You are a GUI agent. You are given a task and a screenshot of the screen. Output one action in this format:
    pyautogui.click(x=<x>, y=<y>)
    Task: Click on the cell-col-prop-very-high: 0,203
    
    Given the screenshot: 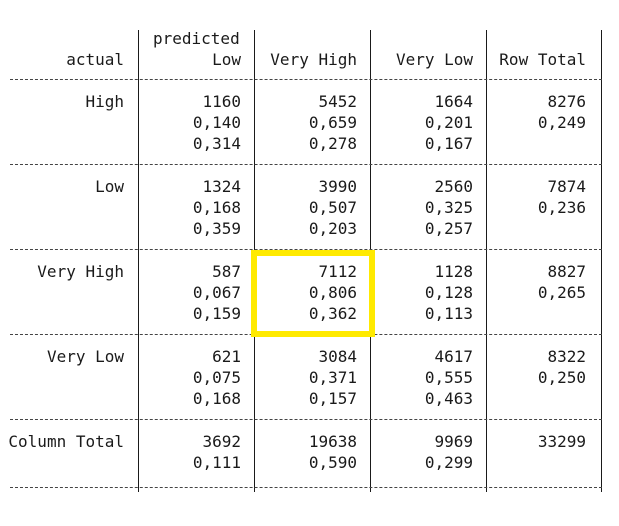 What is the action you would take?
    pyautogui.click(x=332, y=228)
    